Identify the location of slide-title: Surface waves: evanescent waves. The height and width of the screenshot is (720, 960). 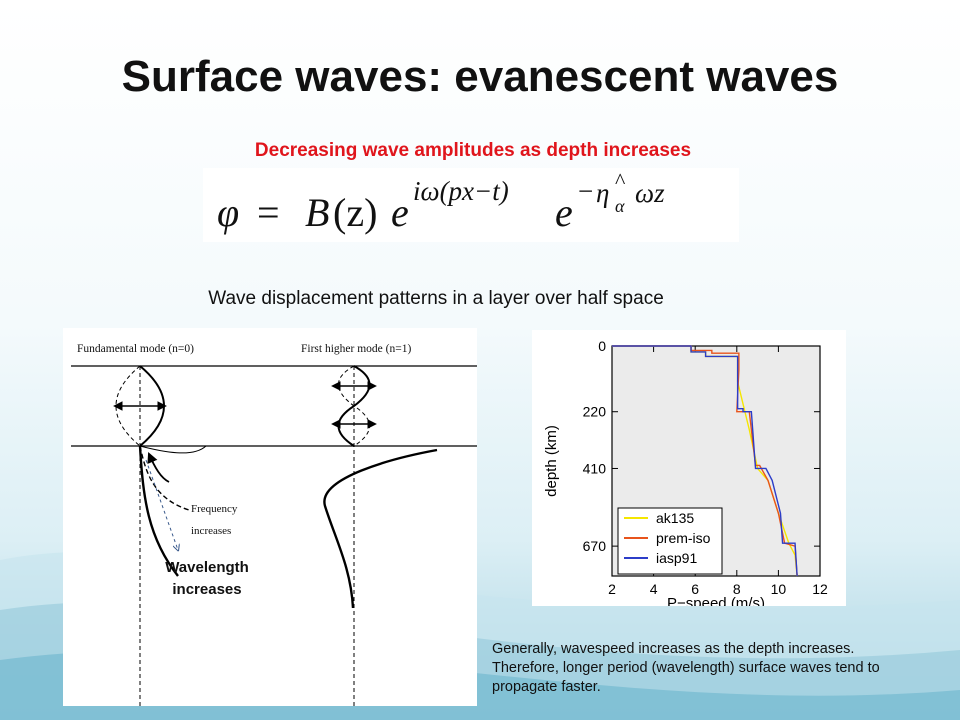
(480, 76).